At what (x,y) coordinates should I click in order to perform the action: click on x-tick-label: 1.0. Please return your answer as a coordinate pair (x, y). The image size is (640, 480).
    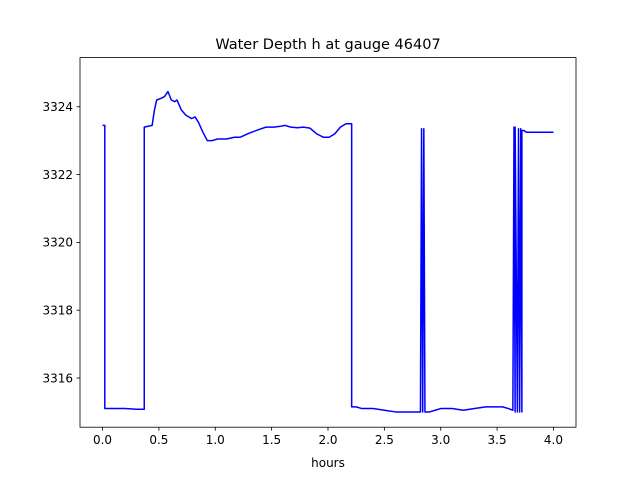
    Looking at the image, I should click on (215, 440).